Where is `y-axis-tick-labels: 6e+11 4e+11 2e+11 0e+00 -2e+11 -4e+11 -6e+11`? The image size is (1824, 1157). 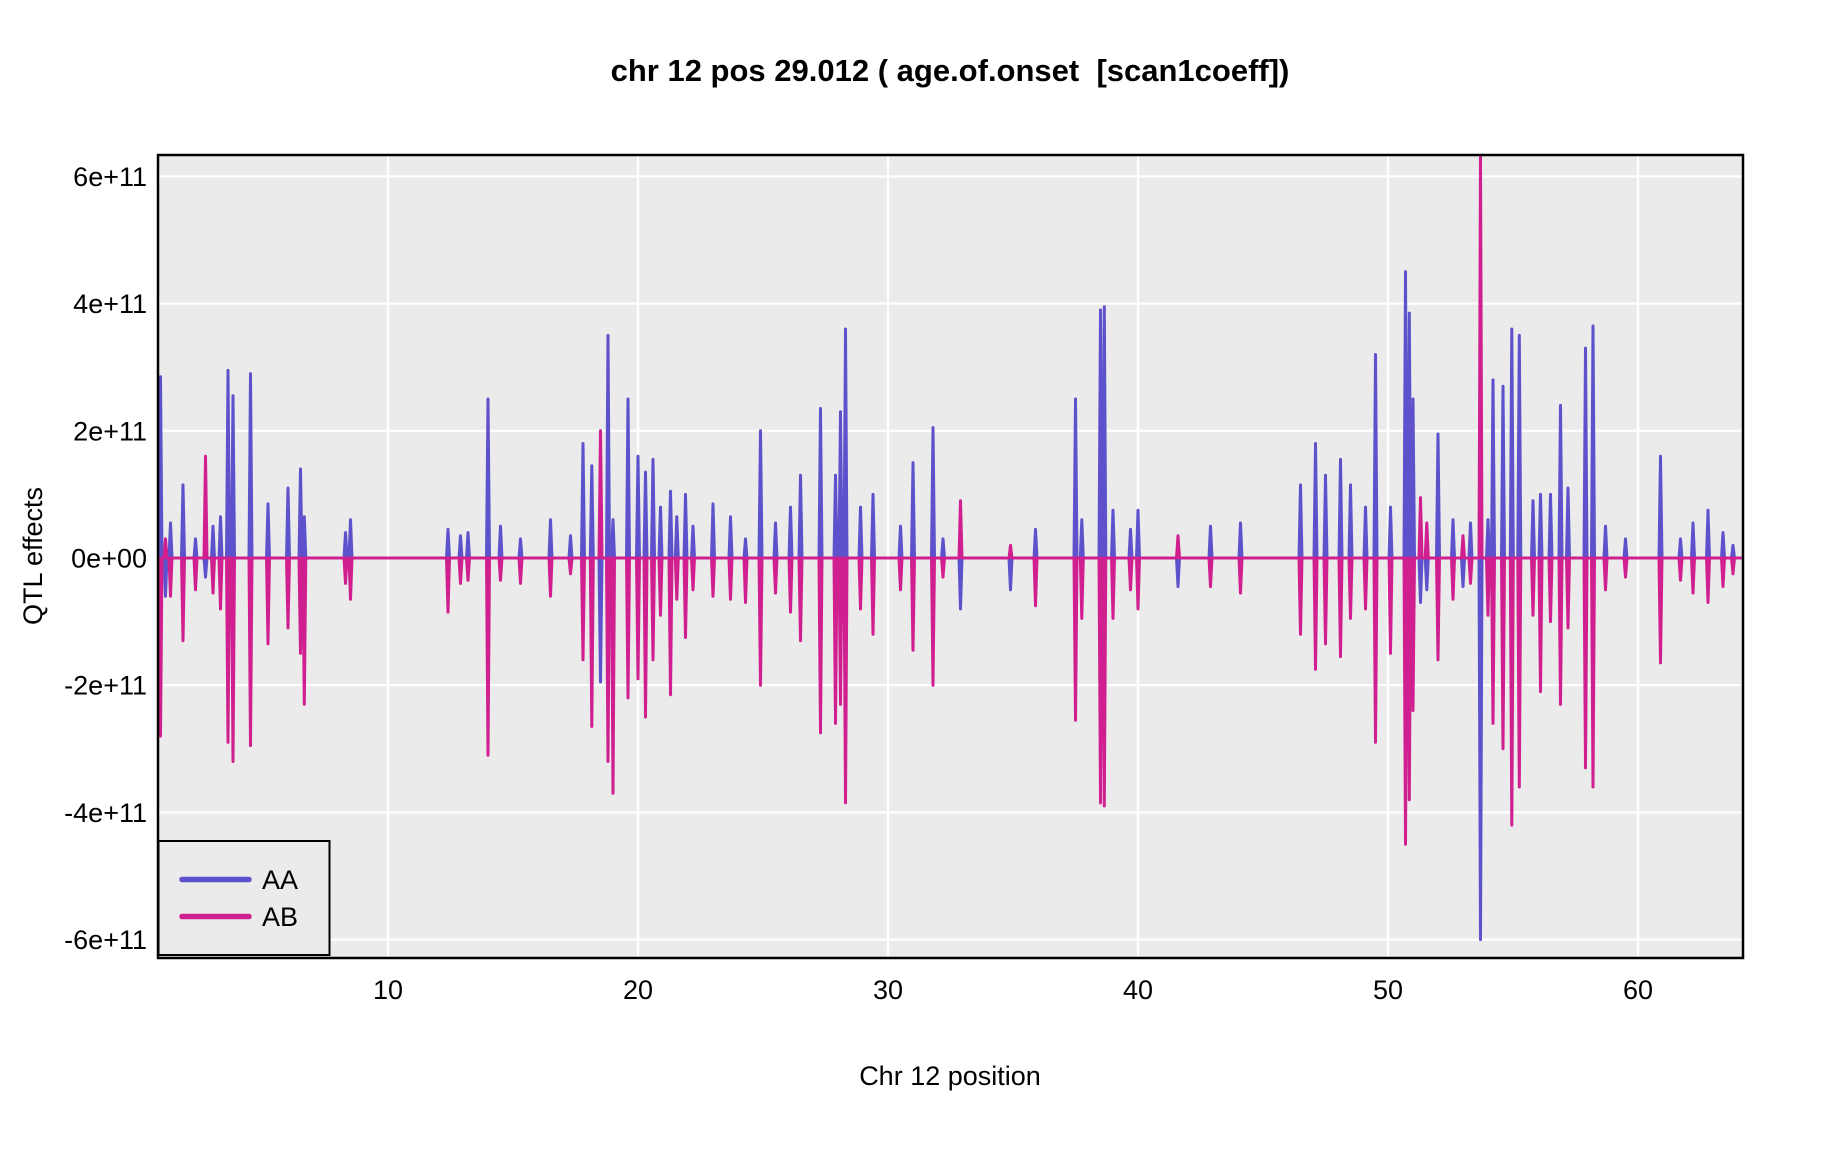
y-axis-tick-labels: 6e+11 4e+11 2e+11 0e+00 -2e+11 -4e+11 -6e+11 is located at coordinates (105, 558).